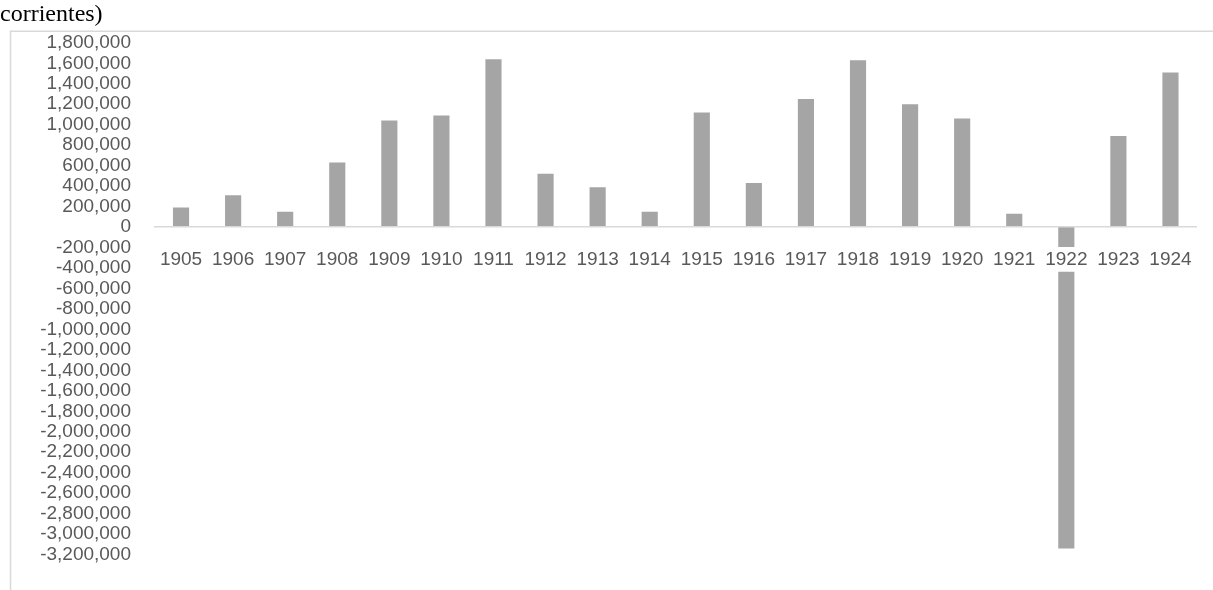 This screenshot has width=1213, height=590. Describe the element at coordinates (85, 512) in the screenshot. I see `y-tick-label: -2,800,000` at that location.